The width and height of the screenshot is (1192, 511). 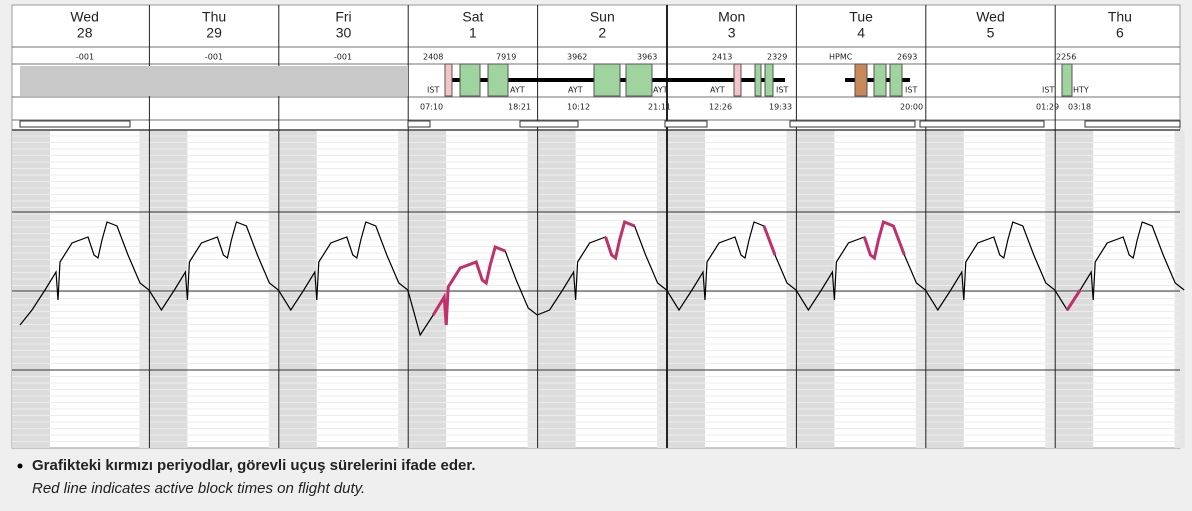 What do you see at coordinates (602, 17) in the screenshot?
I see `day-name: Sun` at bounding box center [602, 17].